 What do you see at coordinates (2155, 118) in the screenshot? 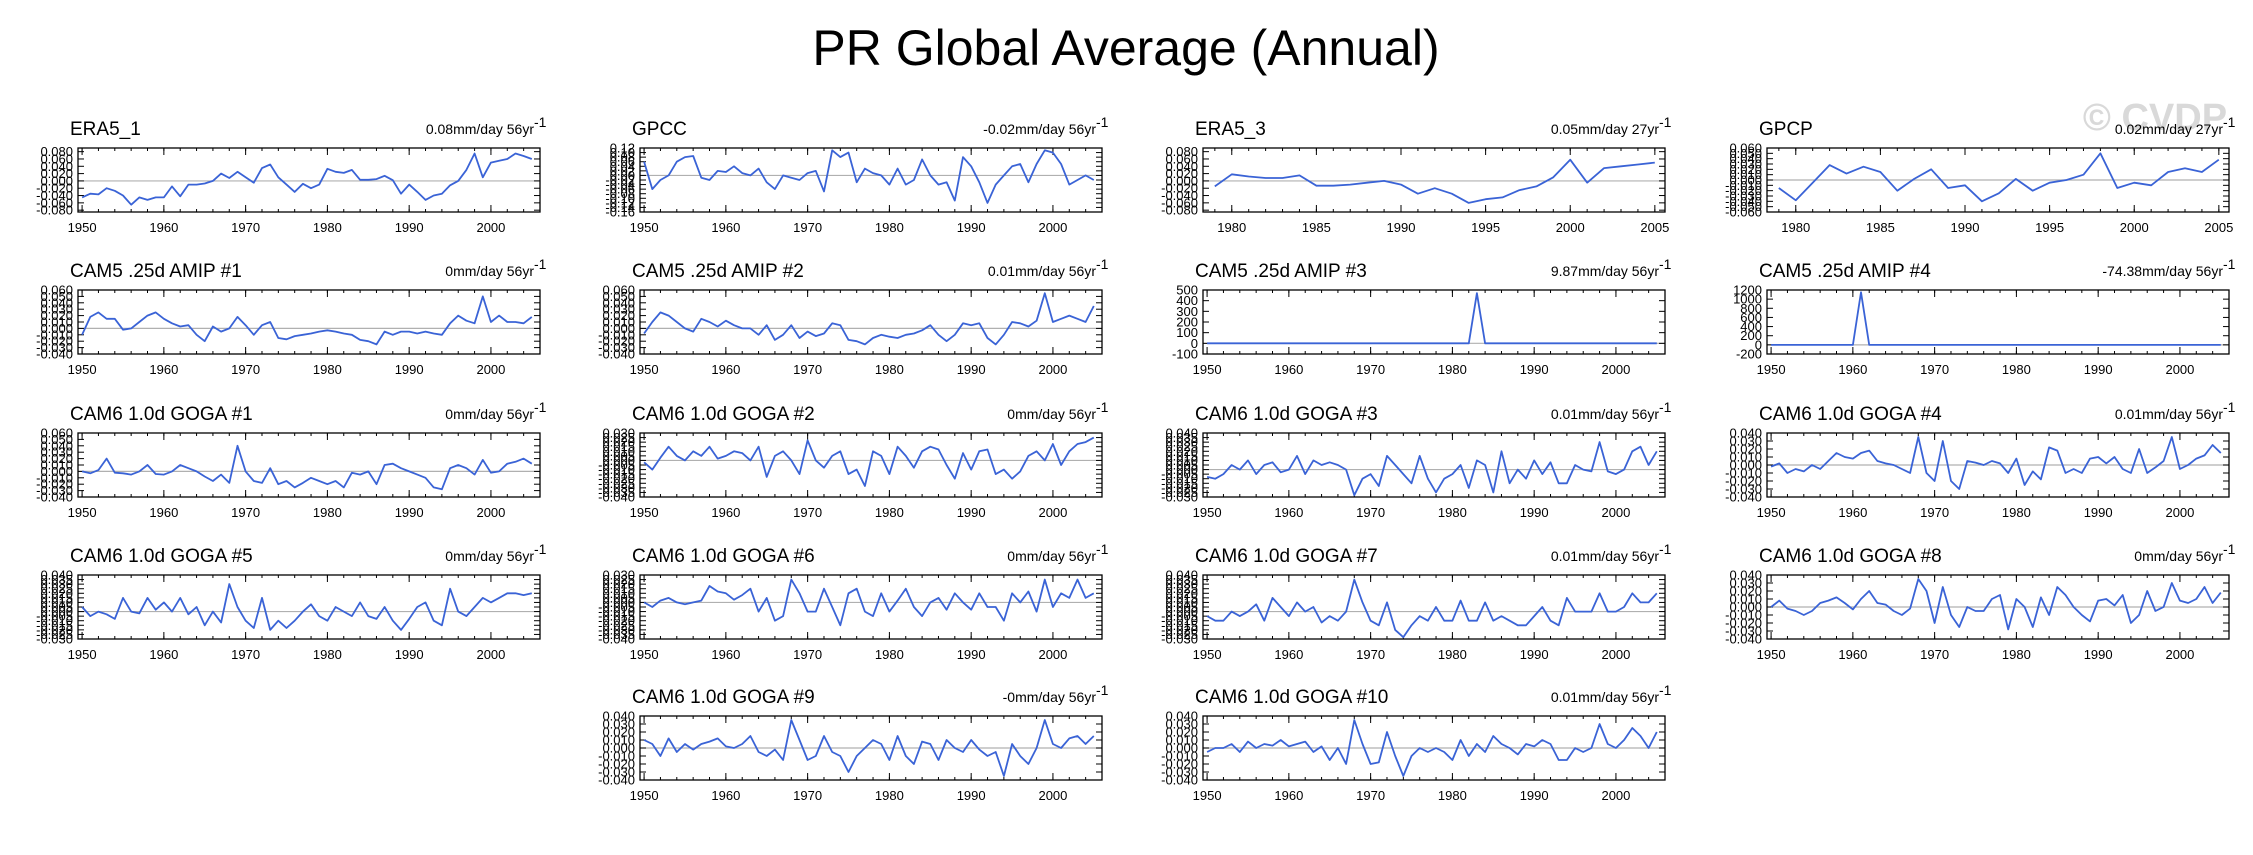
I see `watermark: © CVDP` at bounding box center [2155, 118].